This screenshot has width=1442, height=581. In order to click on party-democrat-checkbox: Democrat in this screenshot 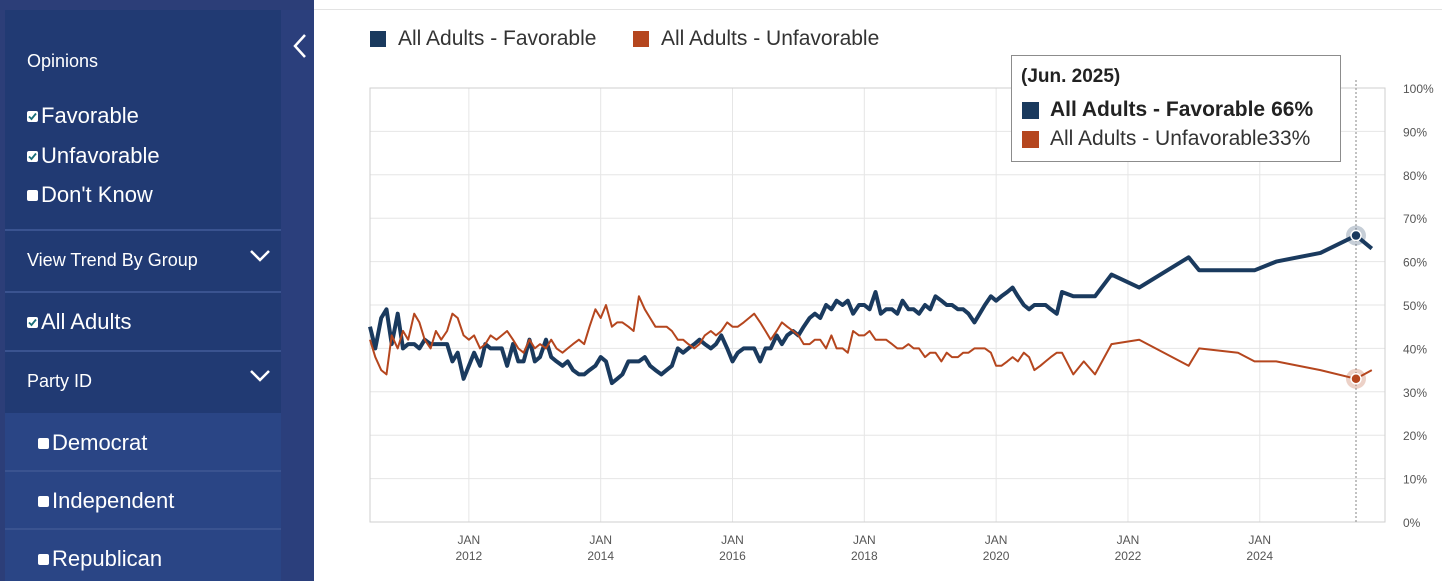, I will do `click(92, 443)`.